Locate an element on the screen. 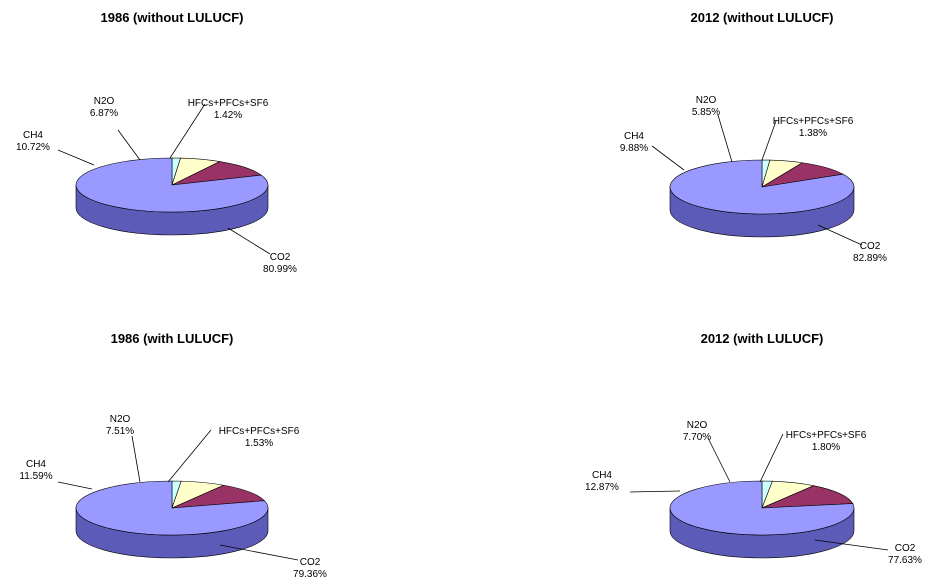  slice-value-label: 6.87% is located at coordinates (104, 113).